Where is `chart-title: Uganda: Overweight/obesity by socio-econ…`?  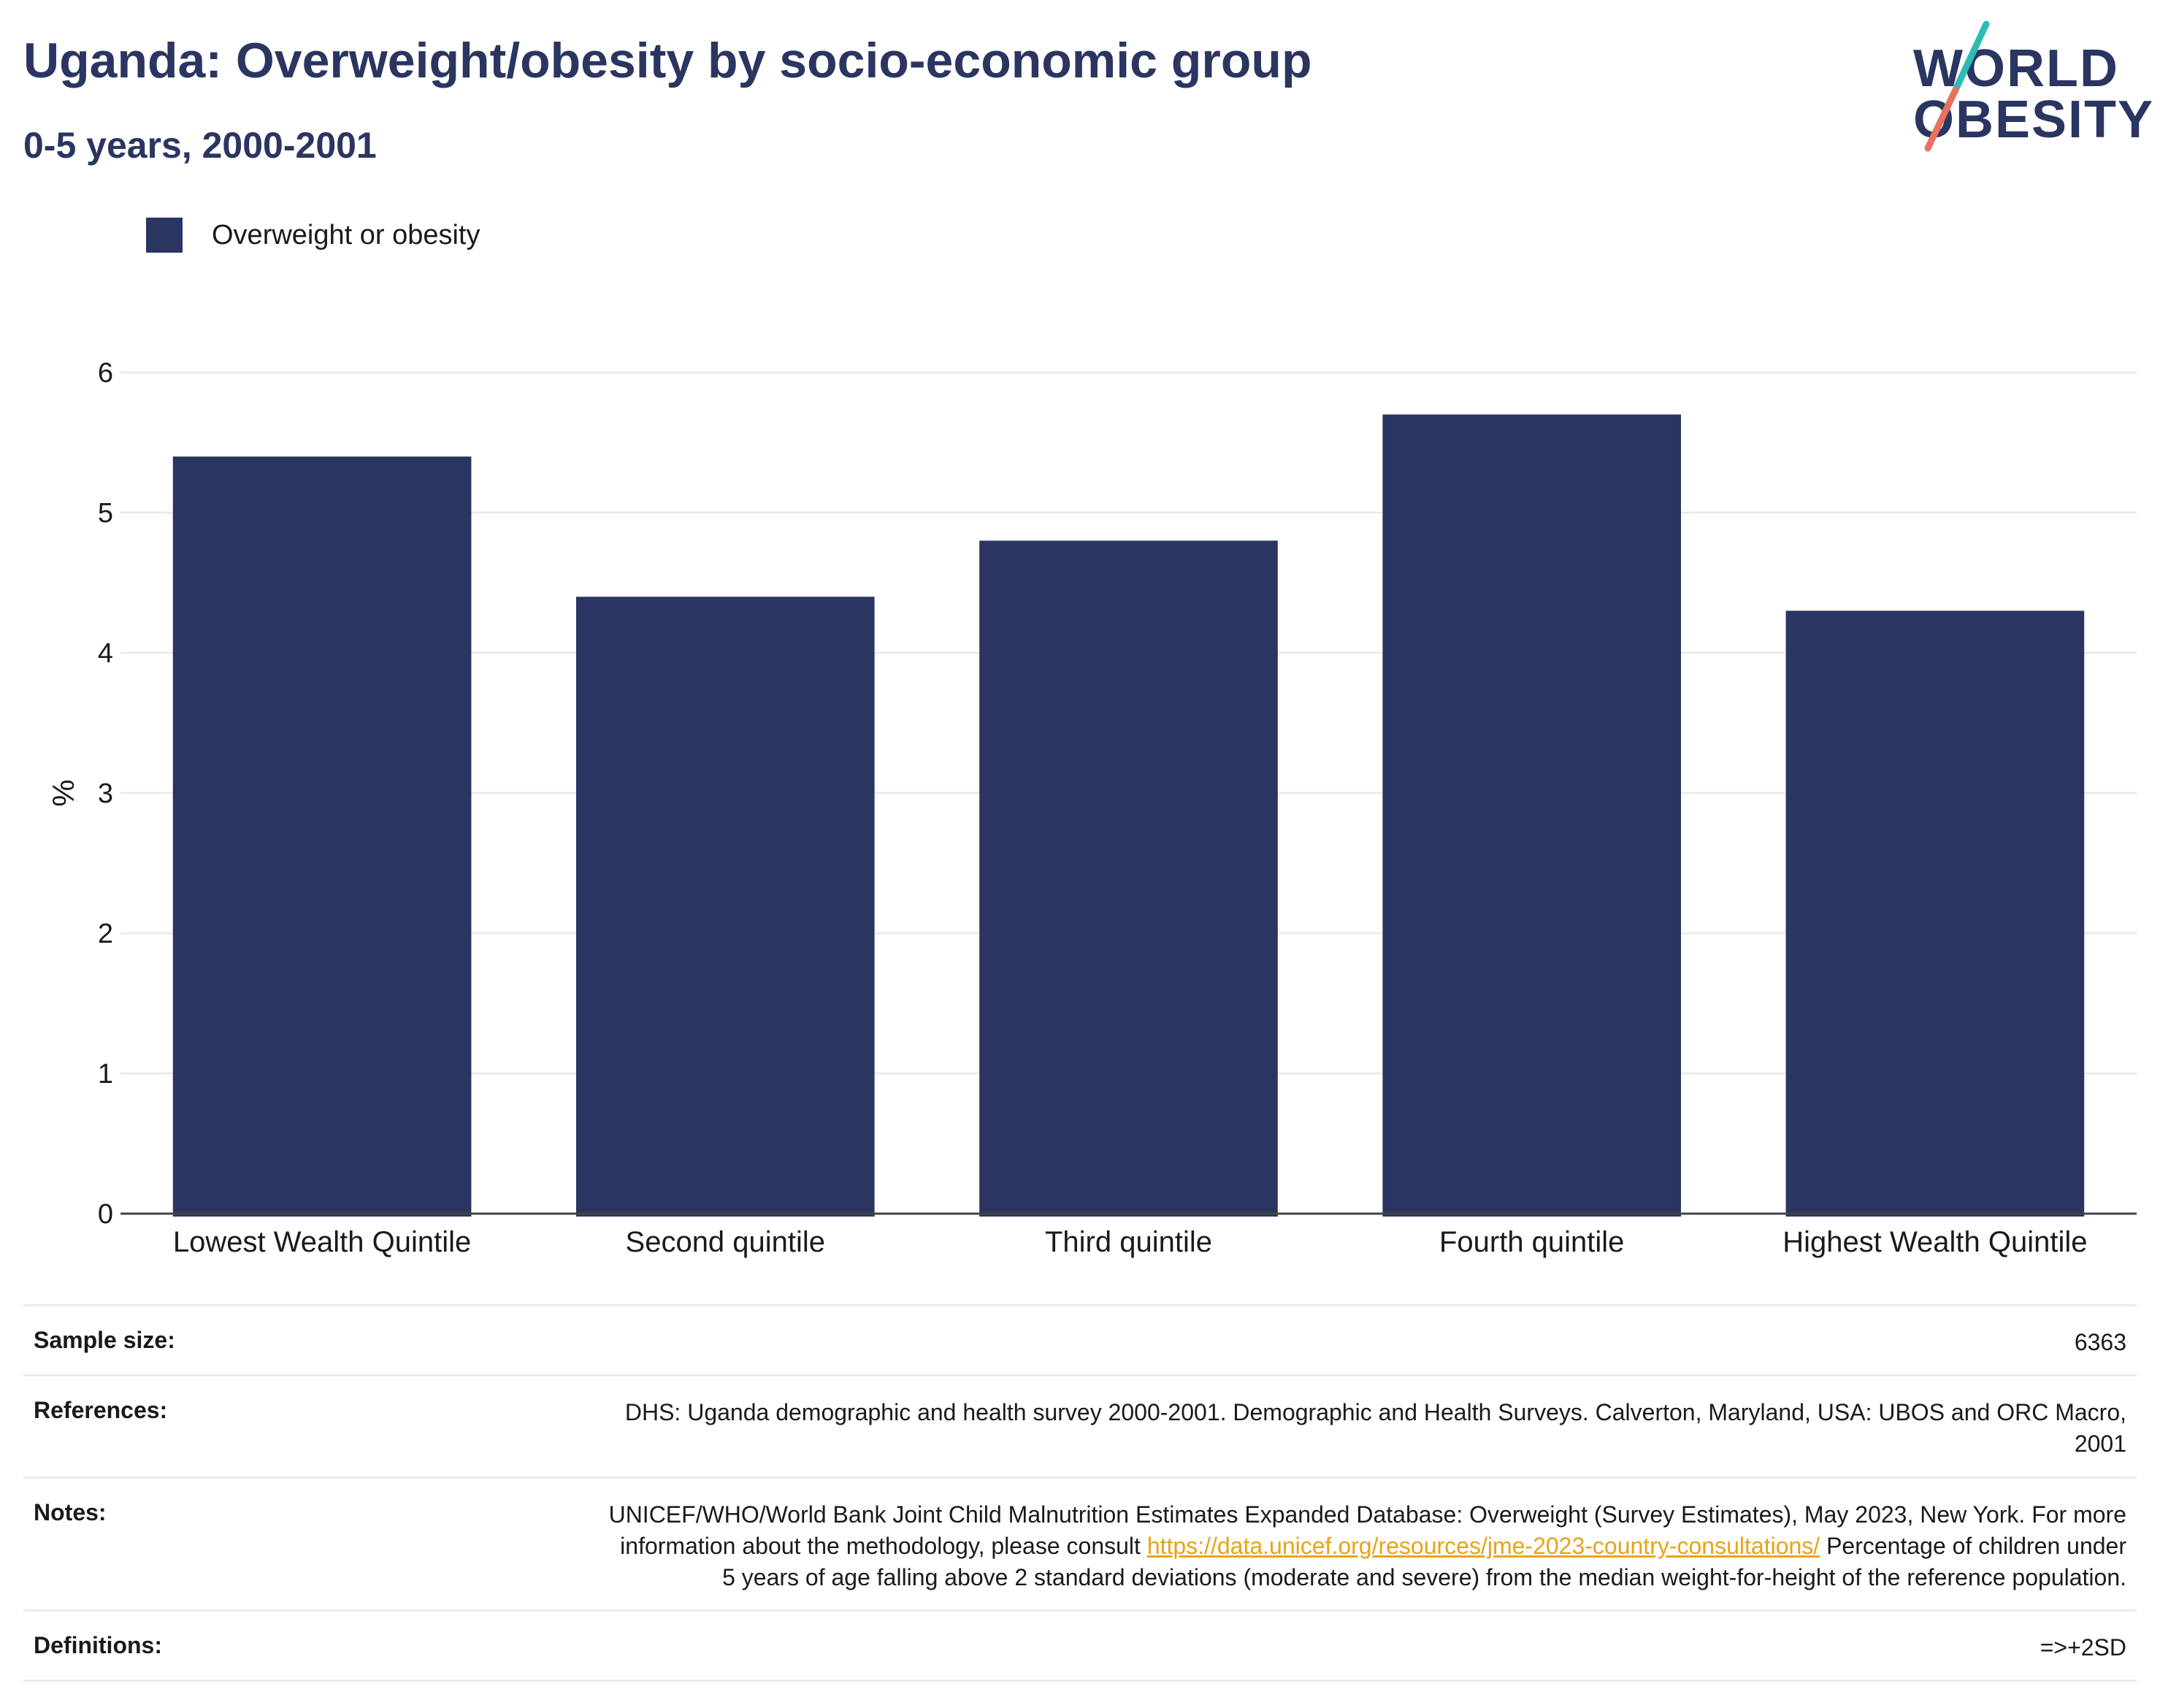
chart-title: Uganda: Overweight/obesity by socio-econ… is located at coordinates (667, 60).